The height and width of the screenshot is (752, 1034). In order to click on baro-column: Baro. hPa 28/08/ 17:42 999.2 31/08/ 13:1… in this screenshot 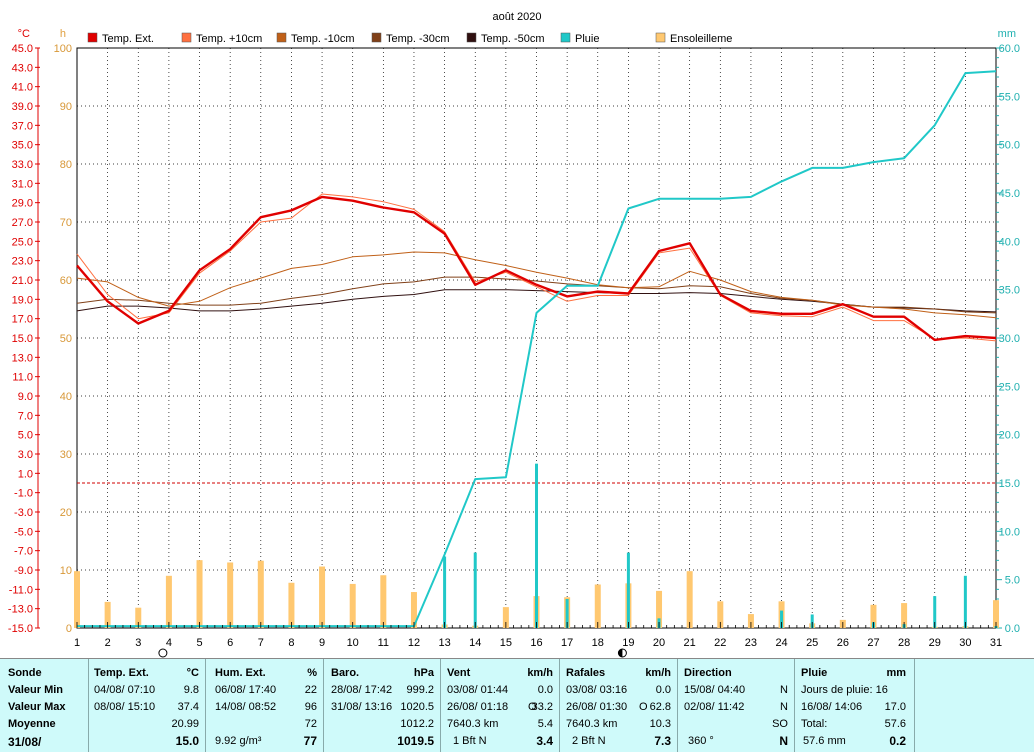, I will do `click(382, 705)`.